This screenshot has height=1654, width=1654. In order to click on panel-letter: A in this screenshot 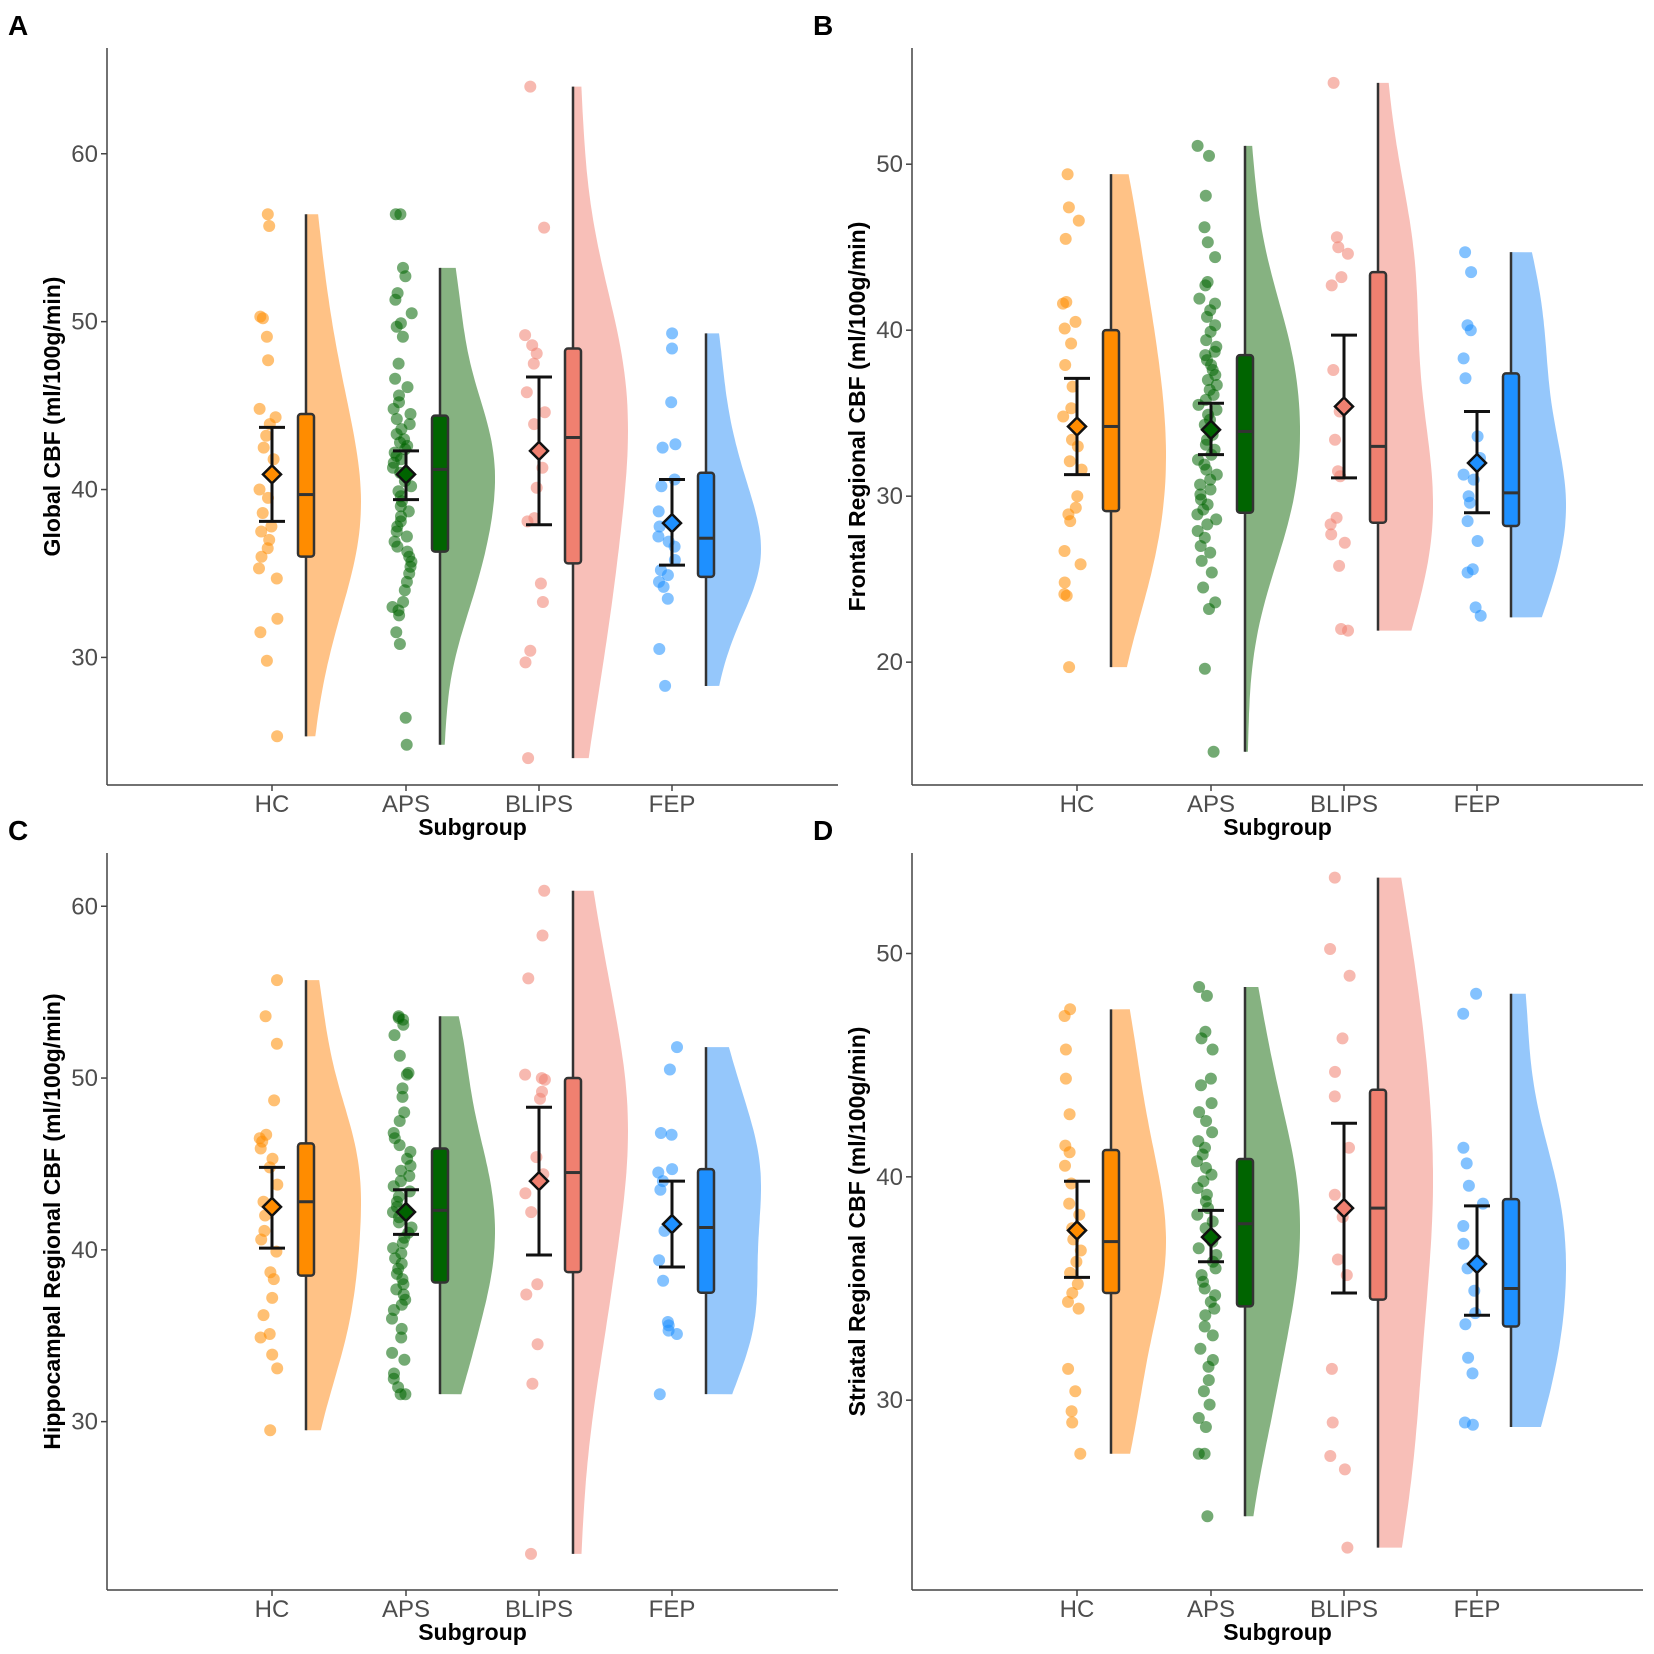, I will do `click(18, 25)`.